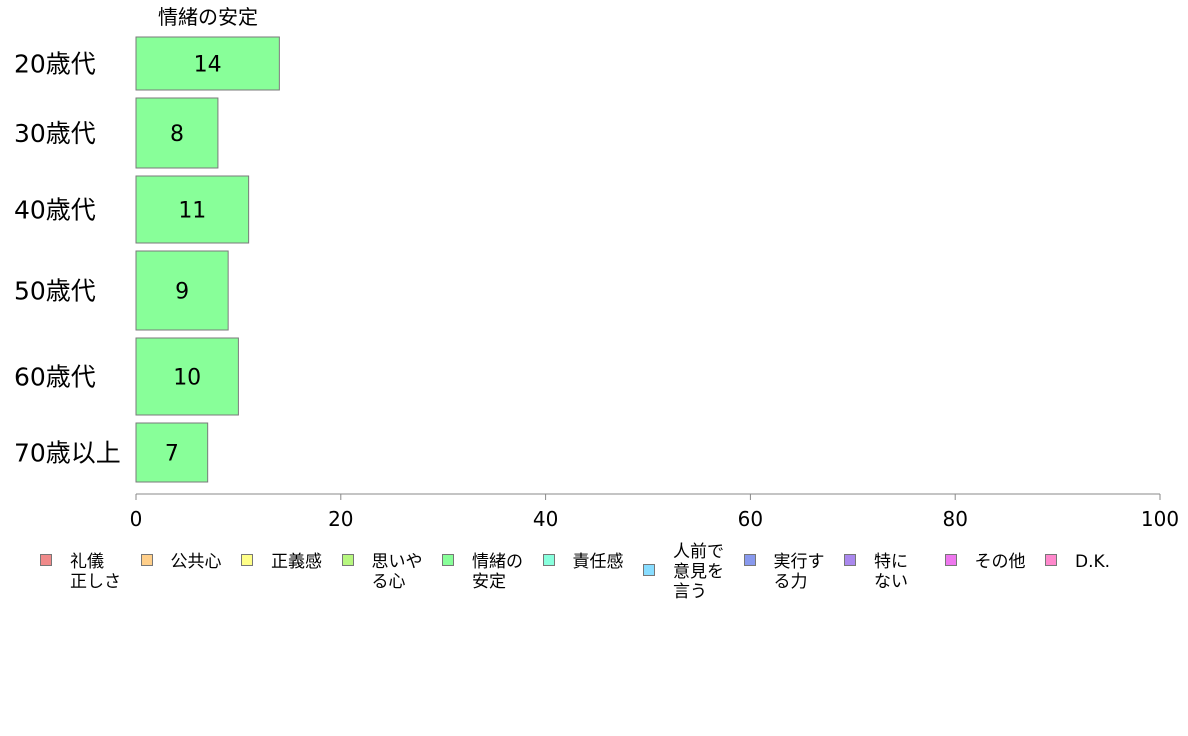  I want to click on legend-item: 実行す る力, so click(784, 566).